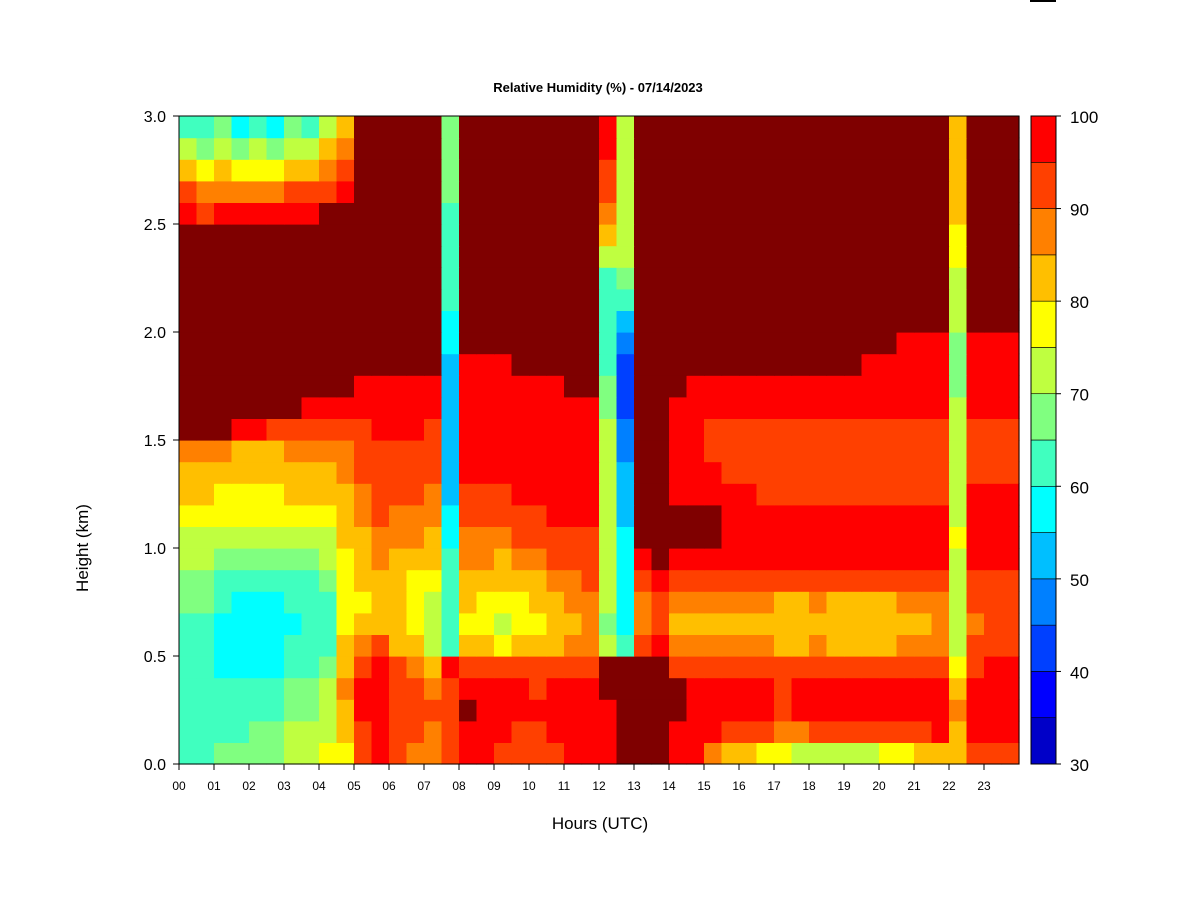 The image size is (1200, 900). What do you see at coordinates (704, 786) in the screenshot?
I see `x-tick-label: 15` at bounding box center [704, 786].